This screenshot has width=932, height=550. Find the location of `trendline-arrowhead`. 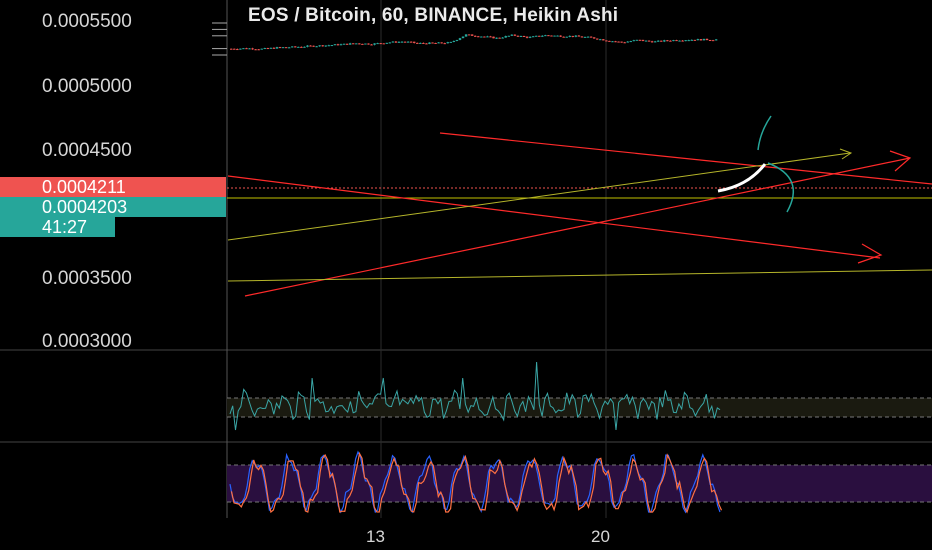

trendline-arrowhead is located at coordinates (900, 161).